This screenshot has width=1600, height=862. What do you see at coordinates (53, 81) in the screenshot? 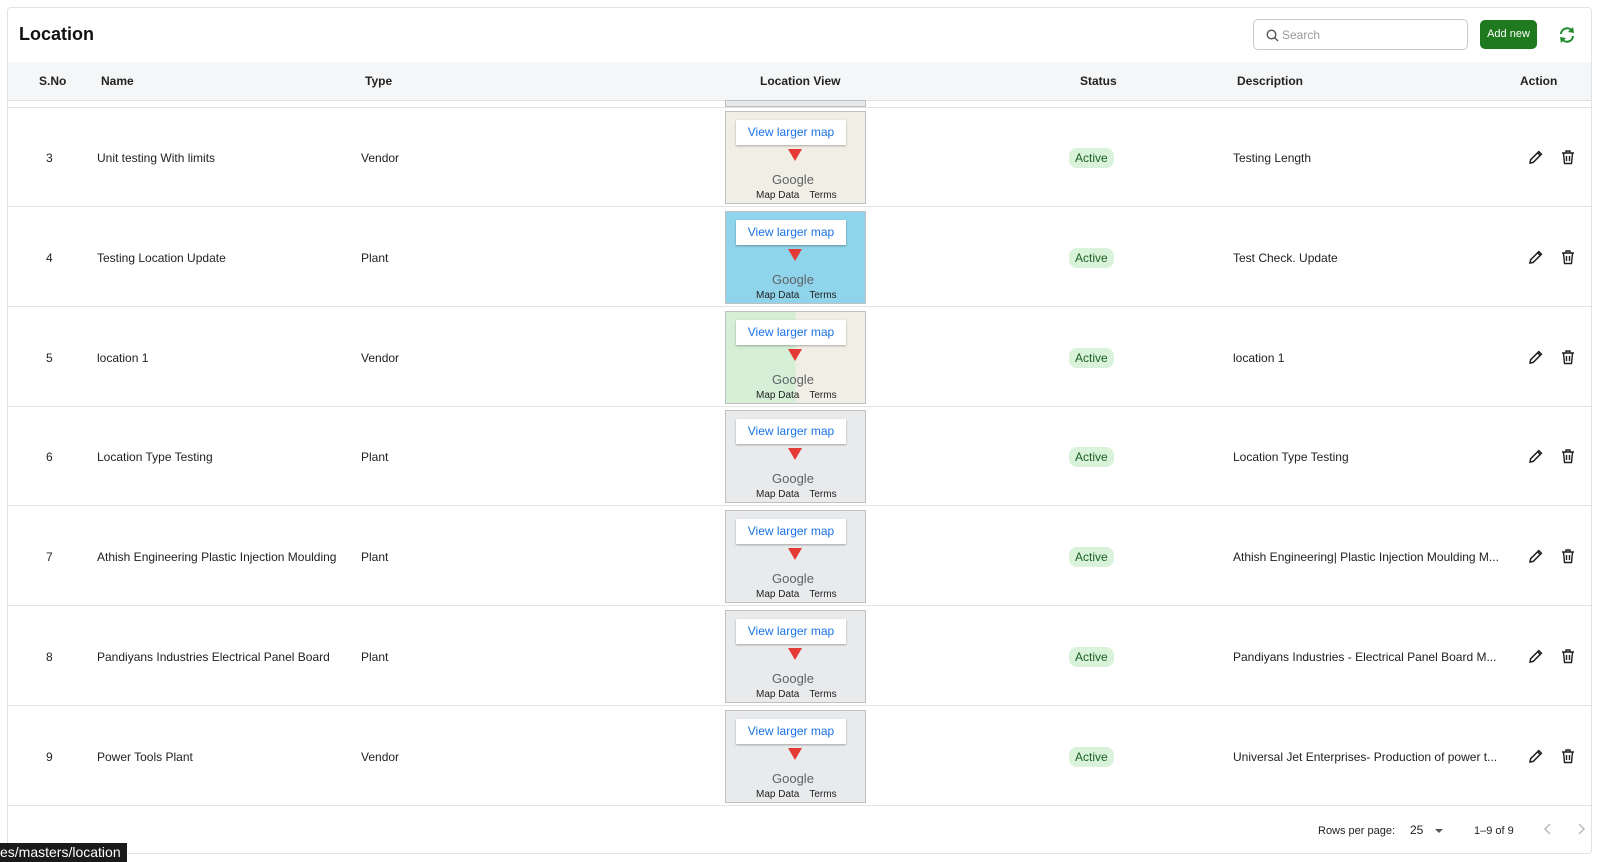
I see `column-header: S.No` at bounding box center [53, 81].